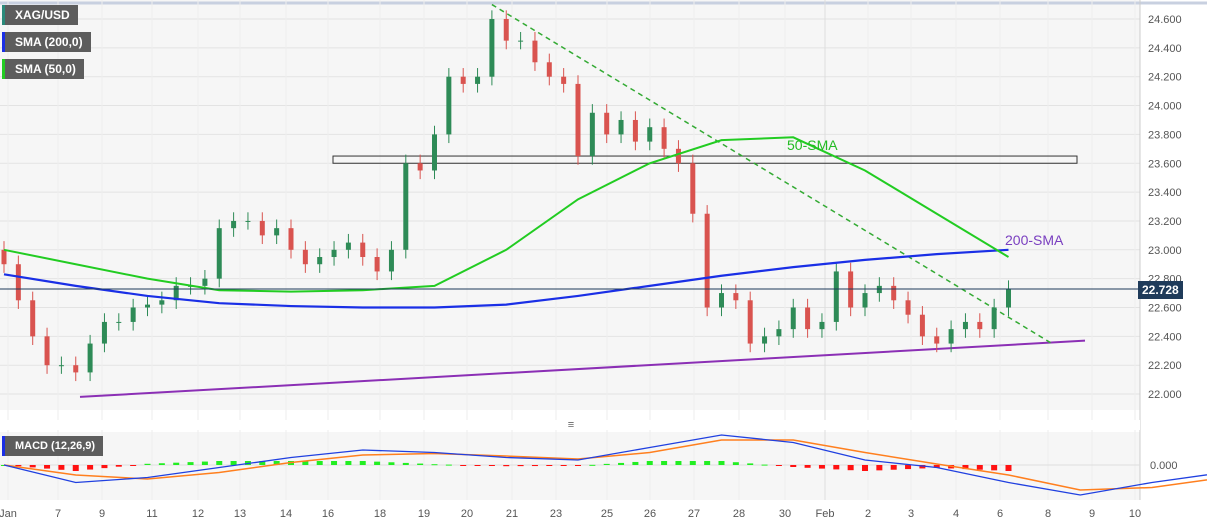 This screenshot has height=526, width=1207. I want to click on date-tick-label: 14, so click(286, 514).